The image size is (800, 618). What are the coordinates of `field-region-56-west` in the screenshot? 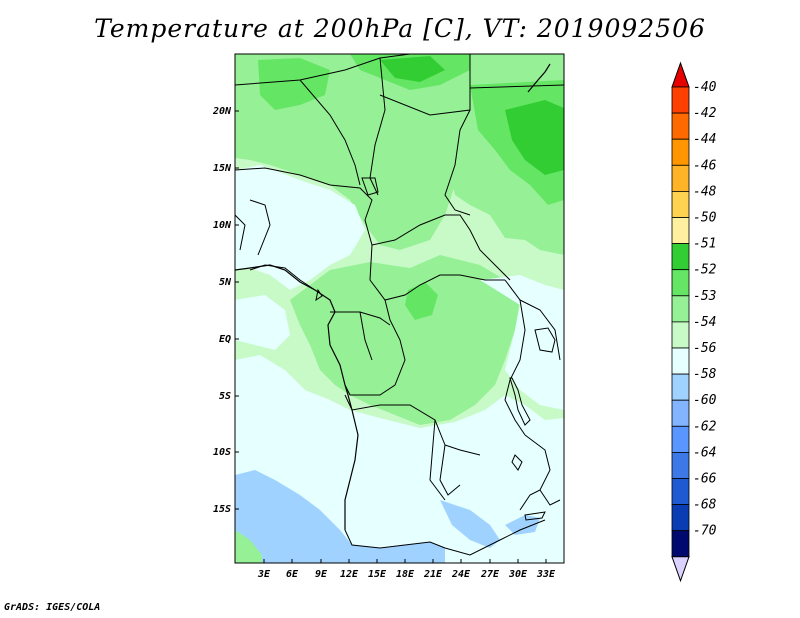 It's located at (262, 322).